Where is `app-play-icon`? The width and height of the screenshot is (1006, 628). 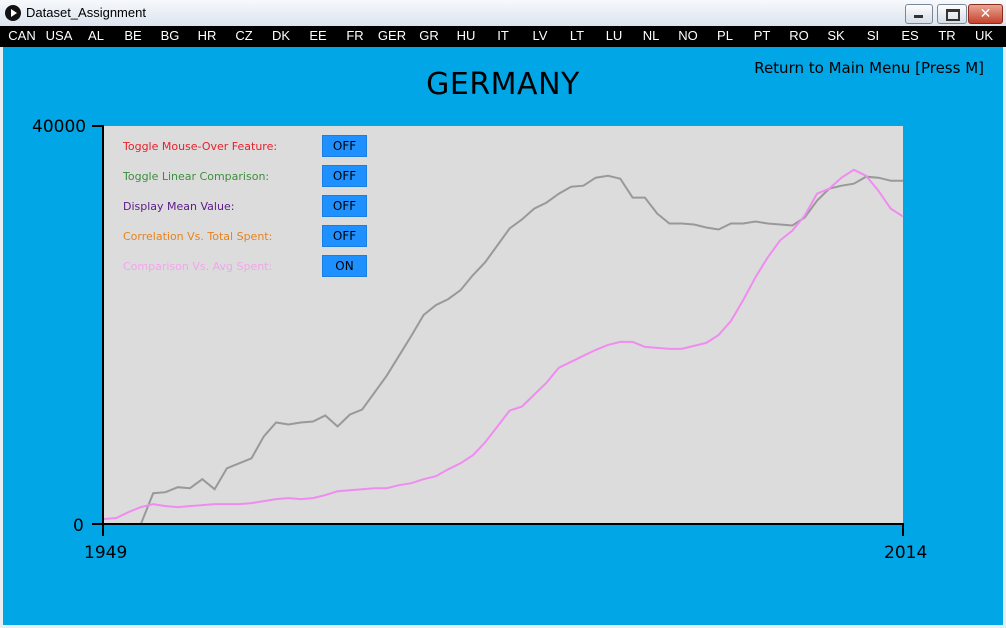
app-play-icon is located at coordinates (13, 13).